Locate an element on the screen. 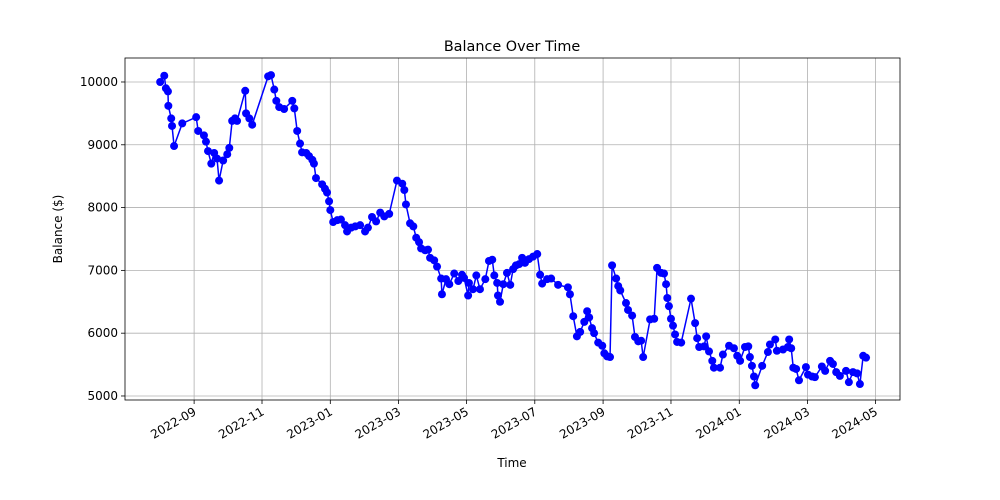 The width and height of the screenshot is (1000, 500). y-tick-label: 6000 is located at coordinates (102, 333).